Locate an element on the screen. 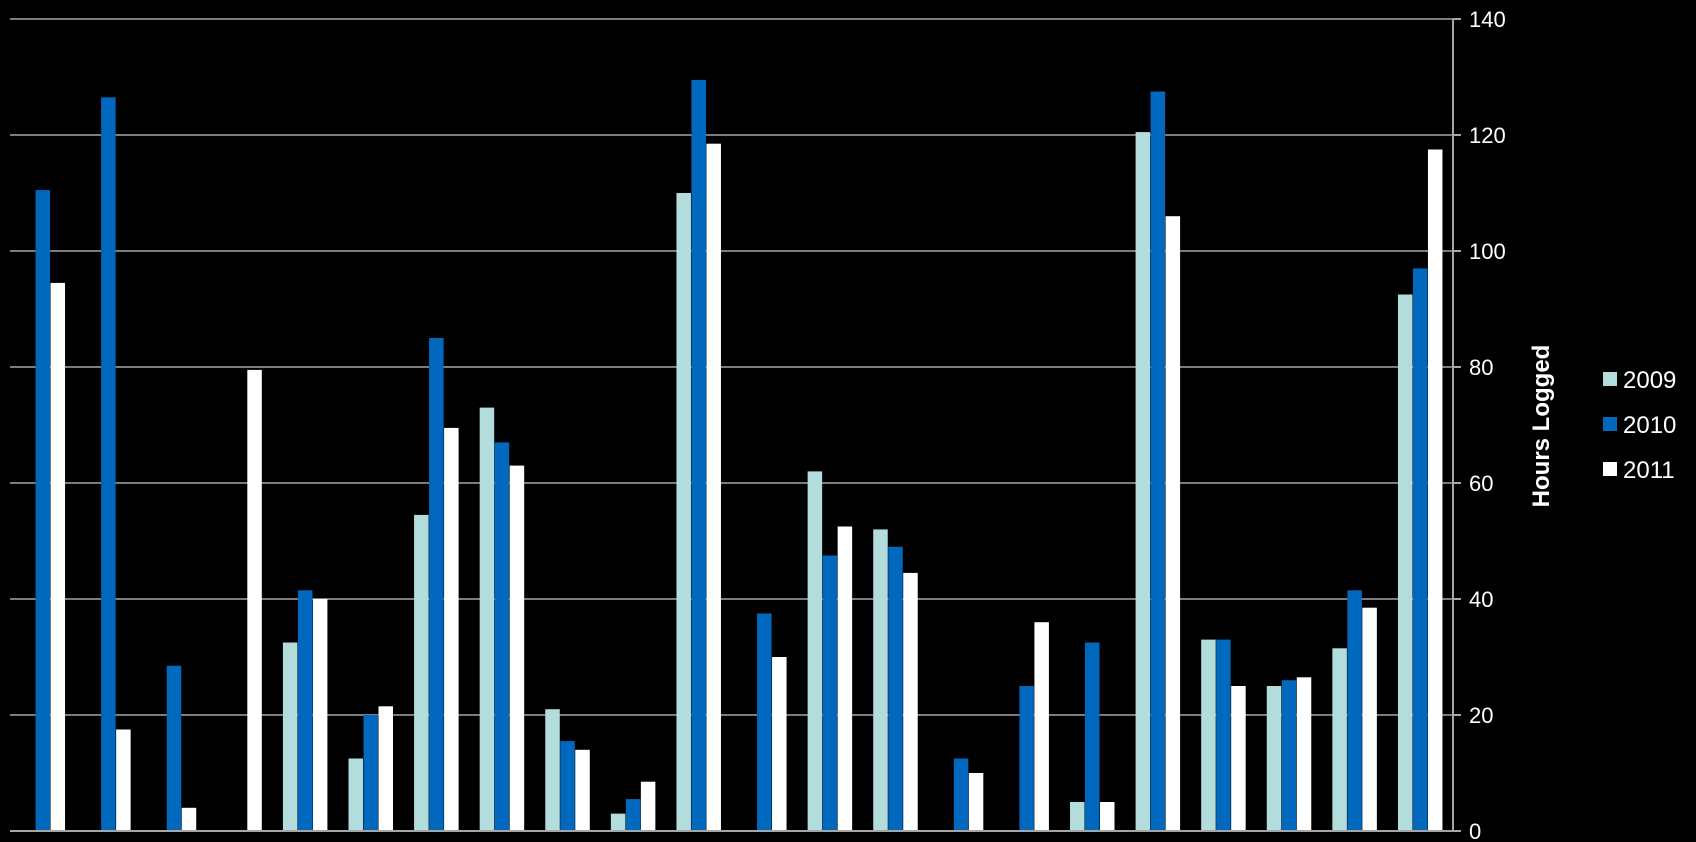  y-tick-label: 40 is located at coordinates (1481, 599).